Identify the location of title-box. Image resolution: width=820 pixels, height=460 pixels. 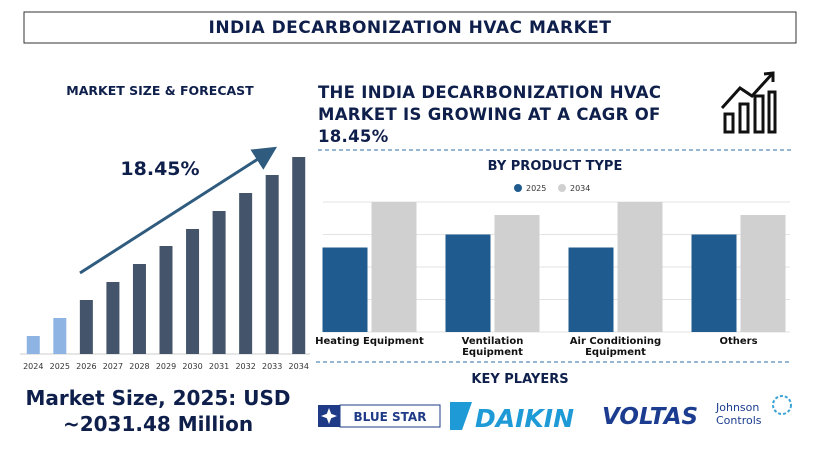
(410, 27).